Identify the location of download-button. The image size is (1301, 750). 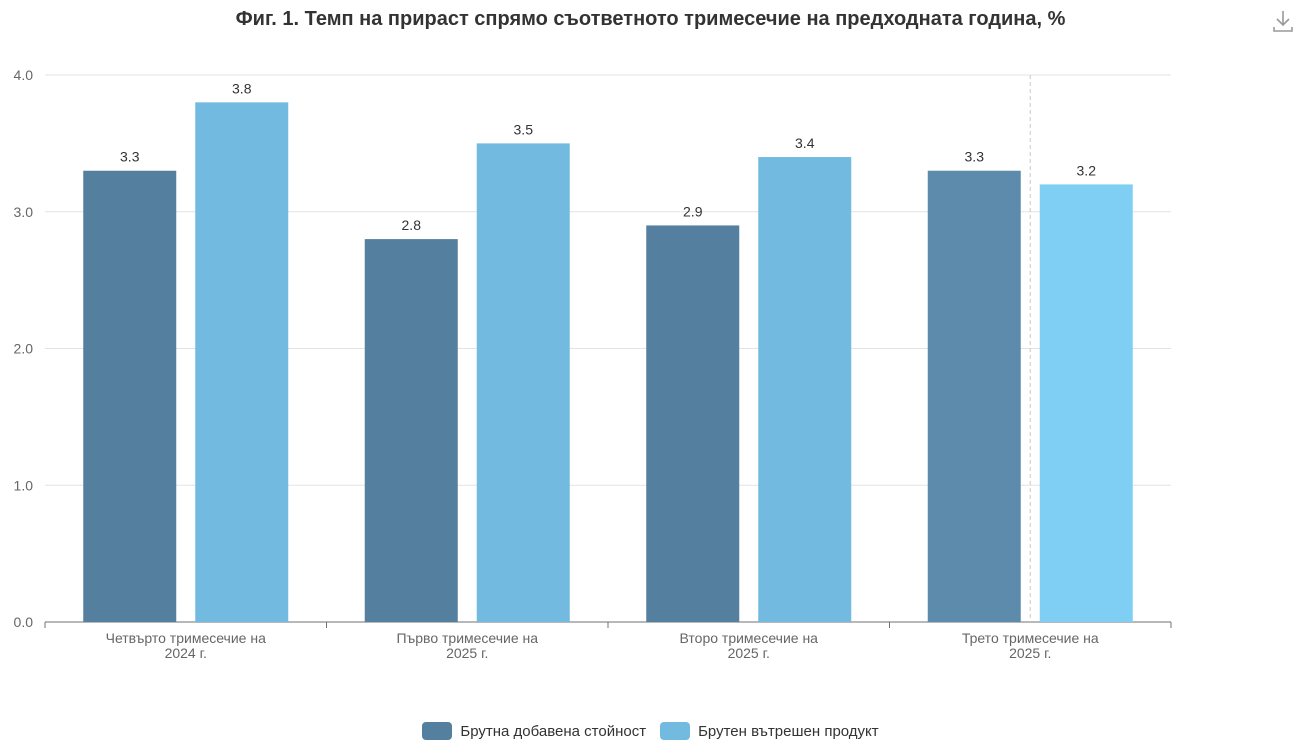
(1283, 21).